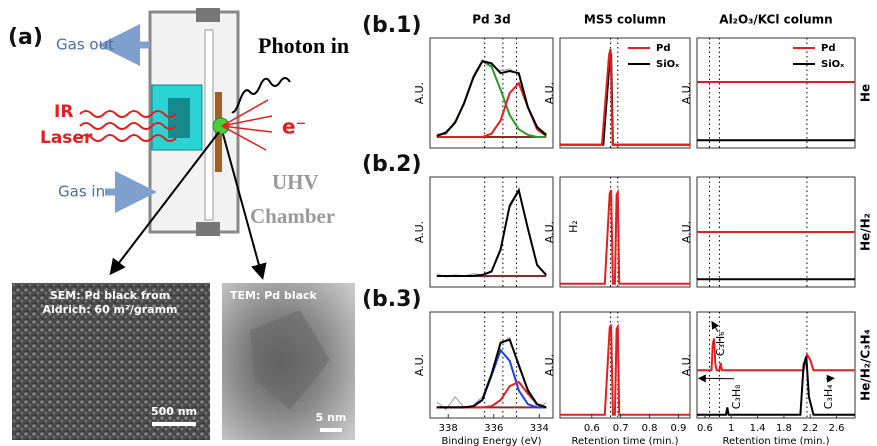 The height and width of the screenshot is (446, 877). I want to click on sample, so click(221, 126).